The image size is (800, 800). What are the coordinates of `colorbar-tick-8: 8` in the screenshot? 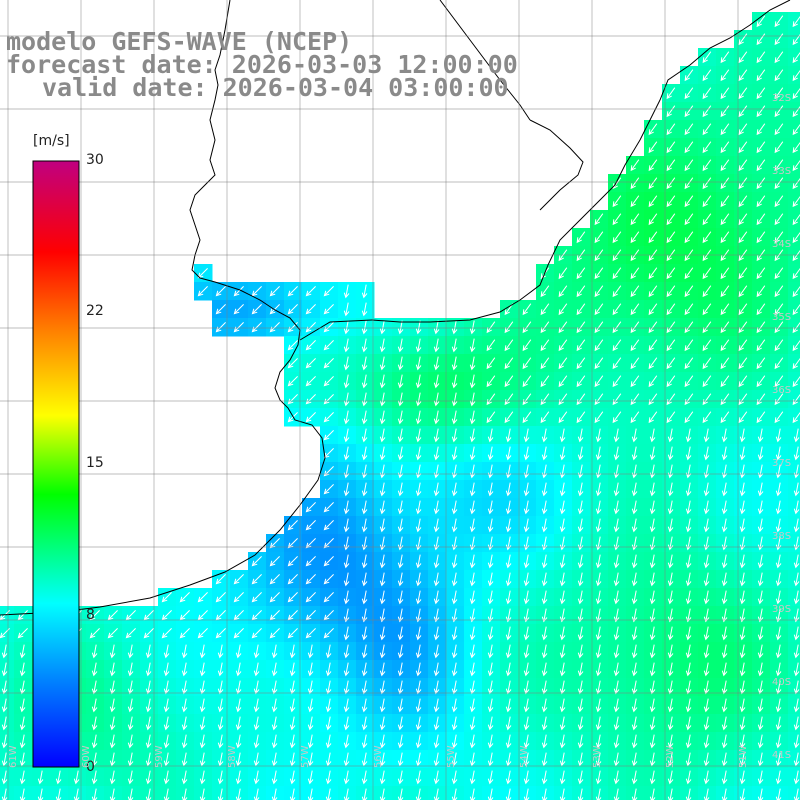 It's located at (90, 615).